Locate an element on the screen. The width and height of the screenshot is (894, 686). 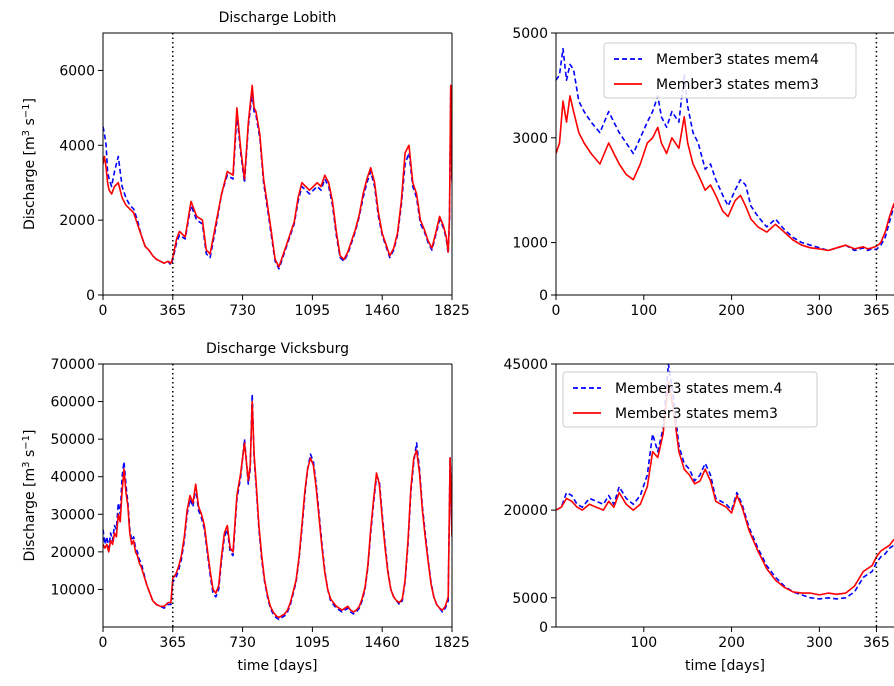
y-tick-label: 50000 is located at coordinates (72, 440).